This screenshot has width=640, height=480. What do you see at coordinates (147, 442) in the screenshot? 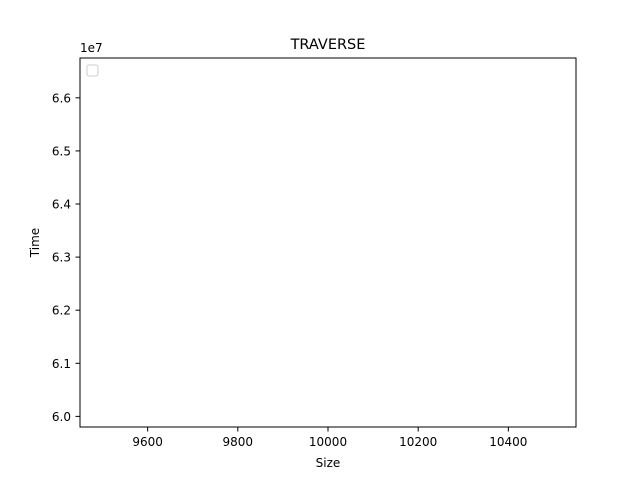
I see `x-tick-label: 9600` at bounding box center [147, 442].